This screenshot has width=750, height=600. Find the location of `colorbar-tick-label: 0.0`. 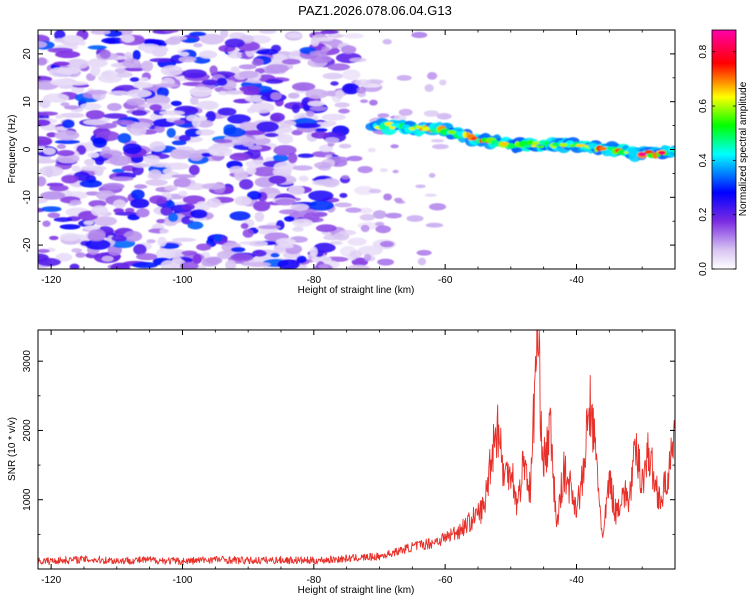

colorbar-tick-label: 0.0 is located at coordinates (703, 269).